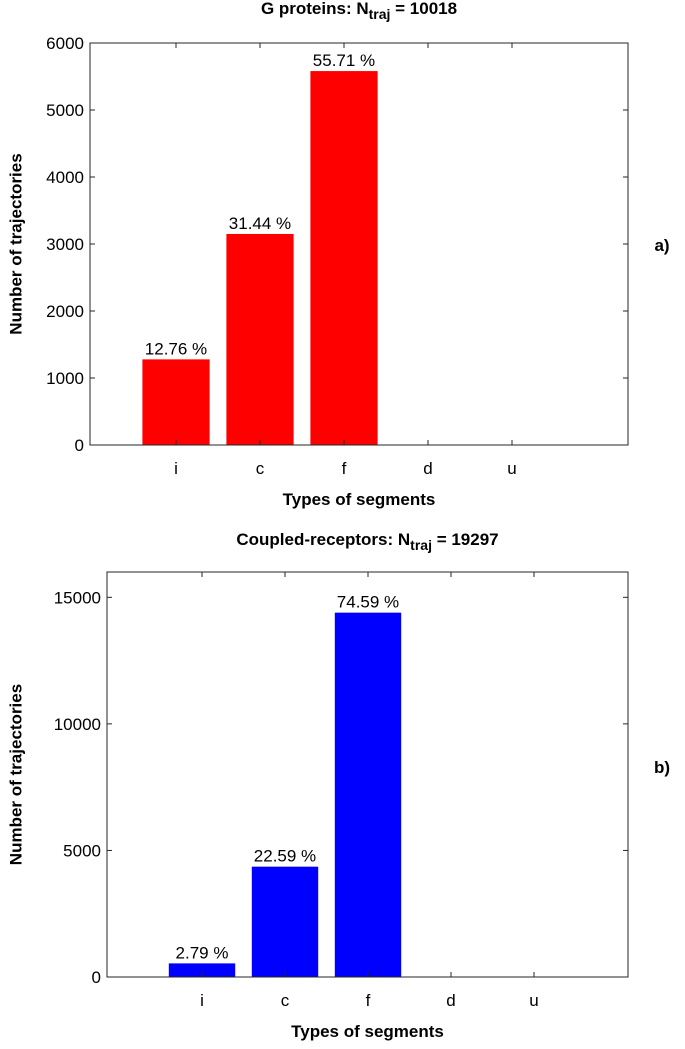  What do you see at coordinates (323, 539) in the screenshot?
I see `title-part: Coupled-receptors: N` at bounding box center [323, 539].